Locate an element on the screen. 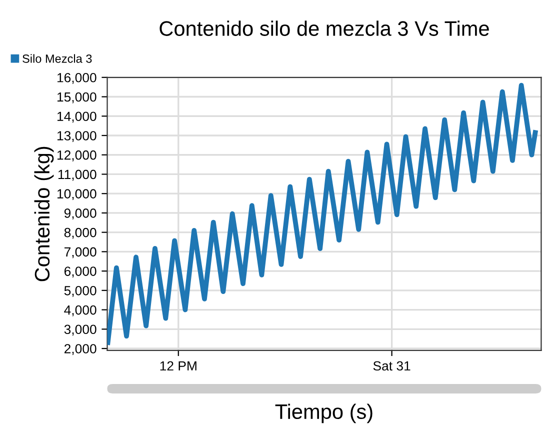  y-tick-label: 10,000 is located at coordinates (76, 194).